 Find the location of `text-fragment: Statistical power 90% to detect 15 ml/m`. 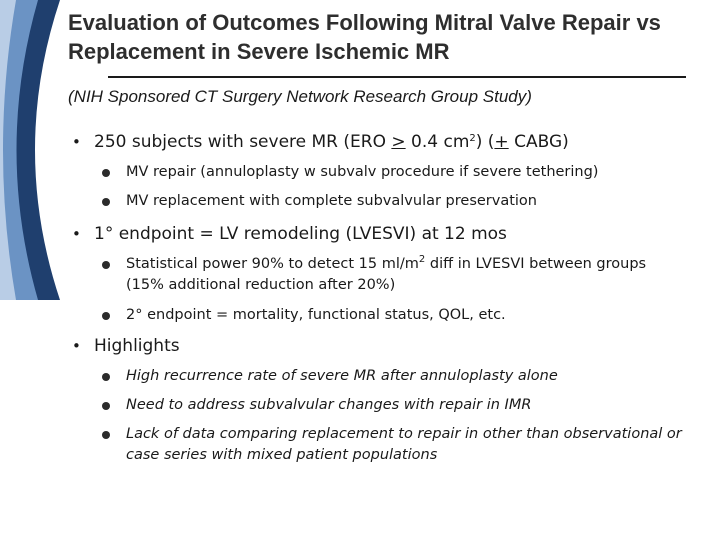

text-fragment: Statistical power 90% to detect 15 ml/m is located at coordinates (272, 264).